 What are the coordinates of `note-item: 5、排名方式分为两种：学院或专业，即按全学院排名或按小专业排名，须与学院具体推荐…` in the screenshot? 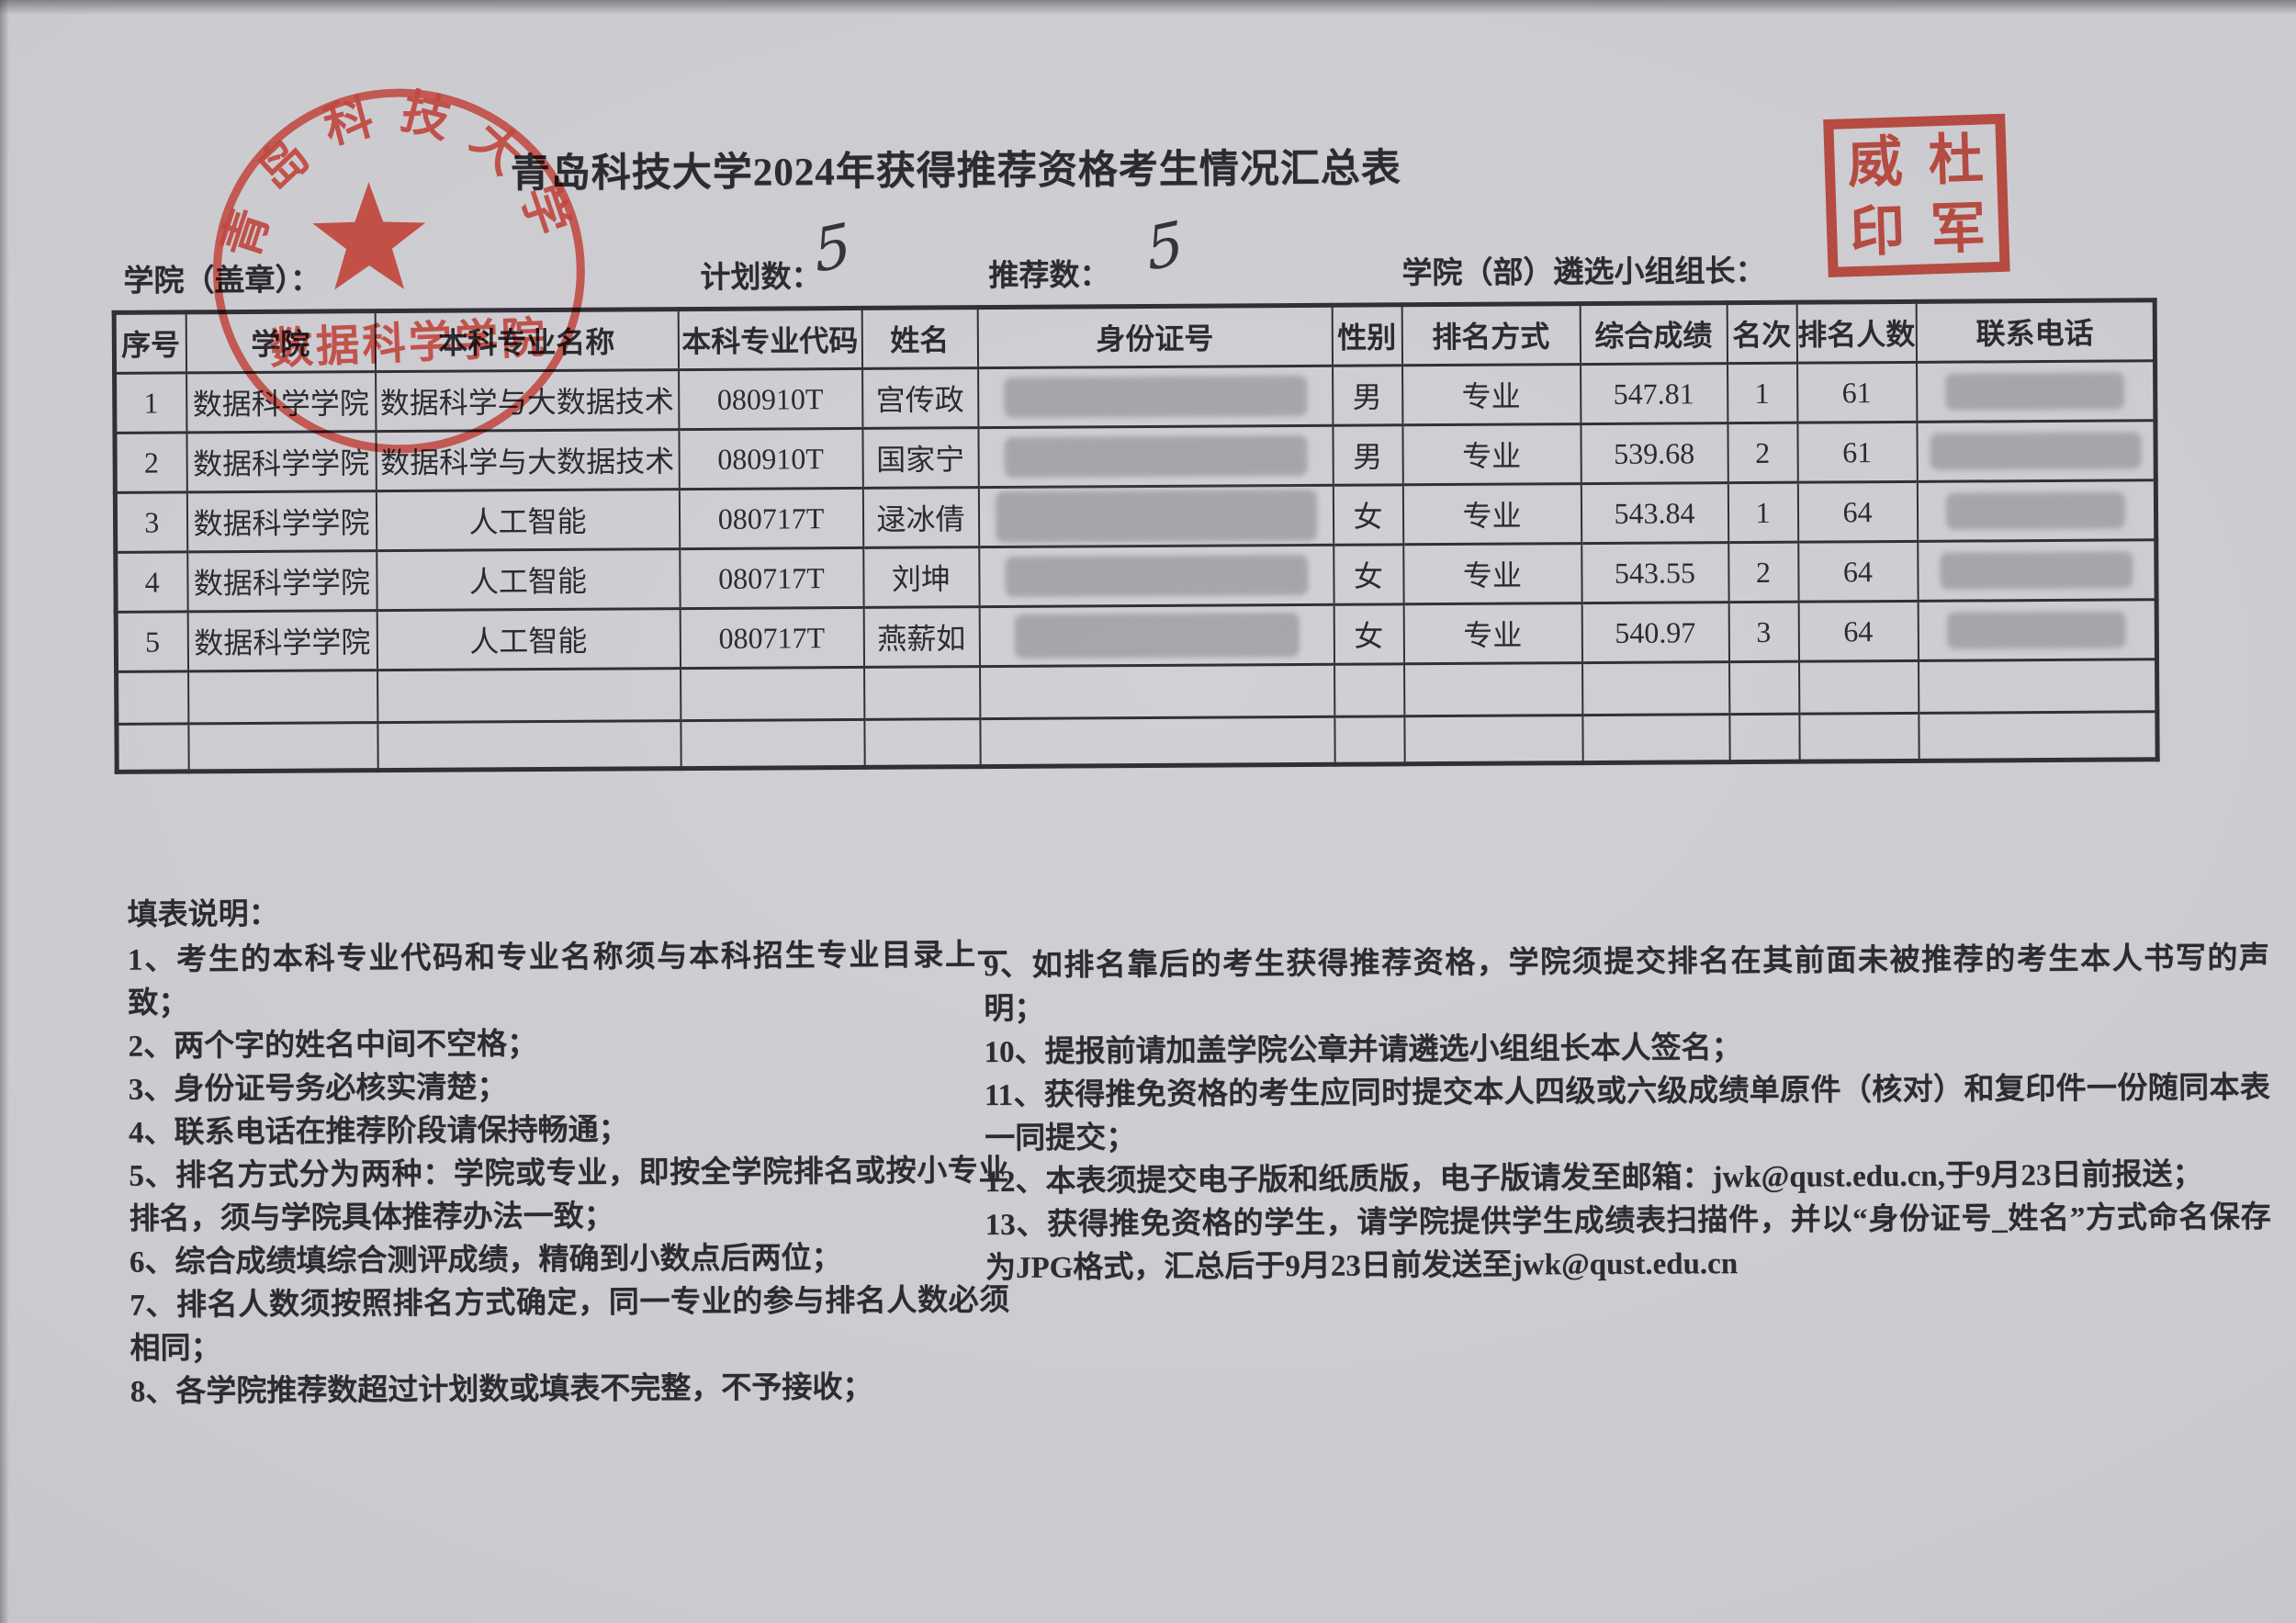 It's located at (569, 1195).